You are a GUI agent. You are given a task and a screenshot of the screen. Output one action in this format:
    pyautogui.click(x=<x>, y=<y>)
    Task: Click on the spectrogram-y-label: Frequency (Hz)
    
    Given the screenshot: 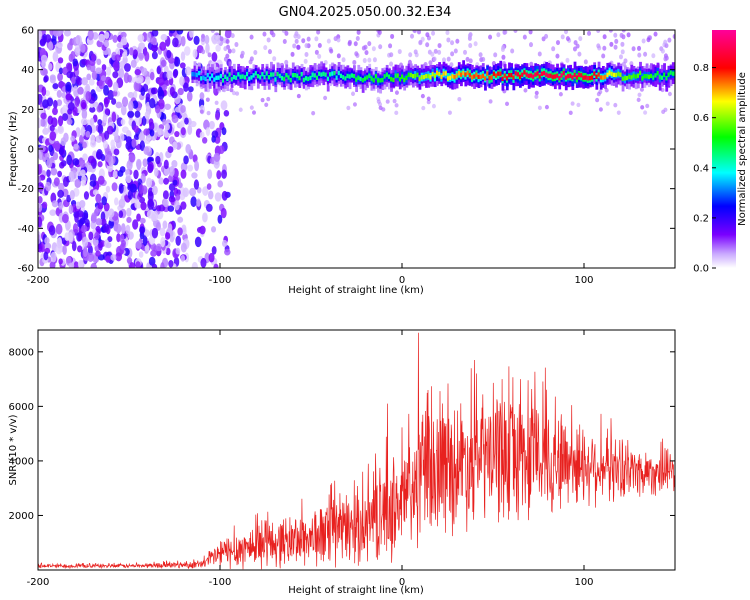 What is the action you would take?
    pyautogui.click(x=13, y=149)
    